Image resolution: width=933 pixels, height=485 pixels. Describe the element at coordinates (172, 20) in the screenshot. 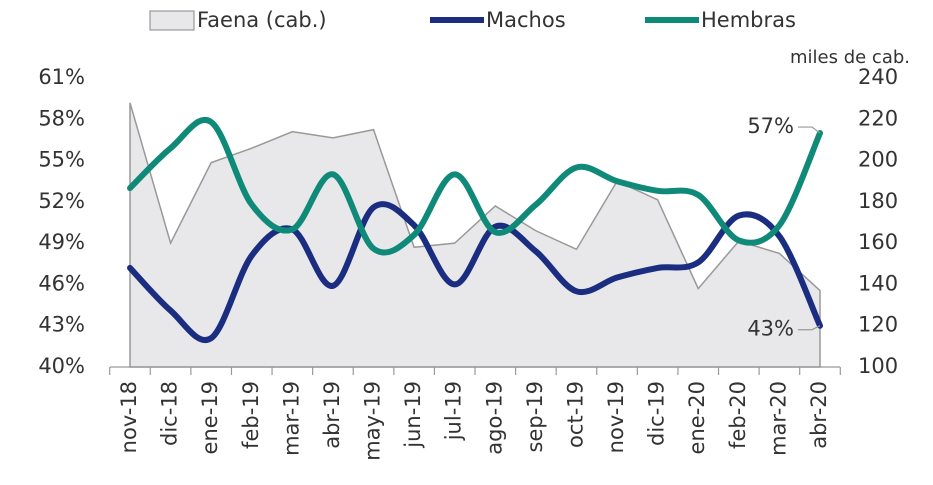

I see `legend-swatch` at that location.